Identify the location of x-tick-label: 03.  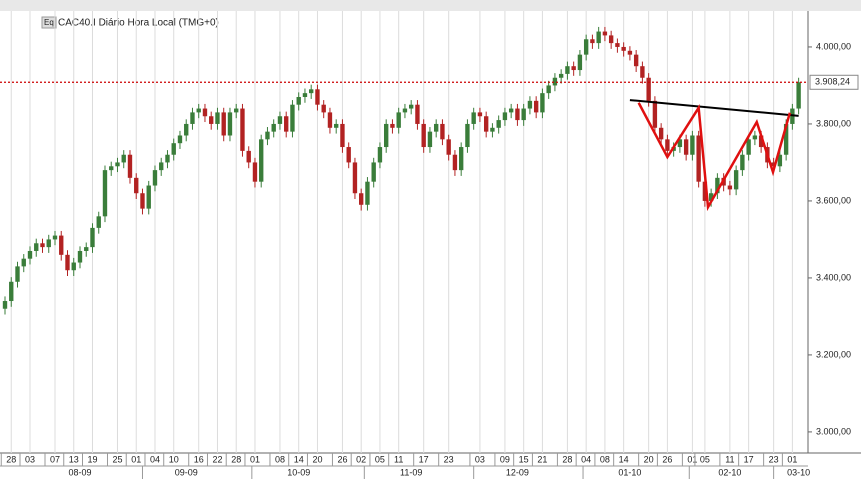
(480, 459).